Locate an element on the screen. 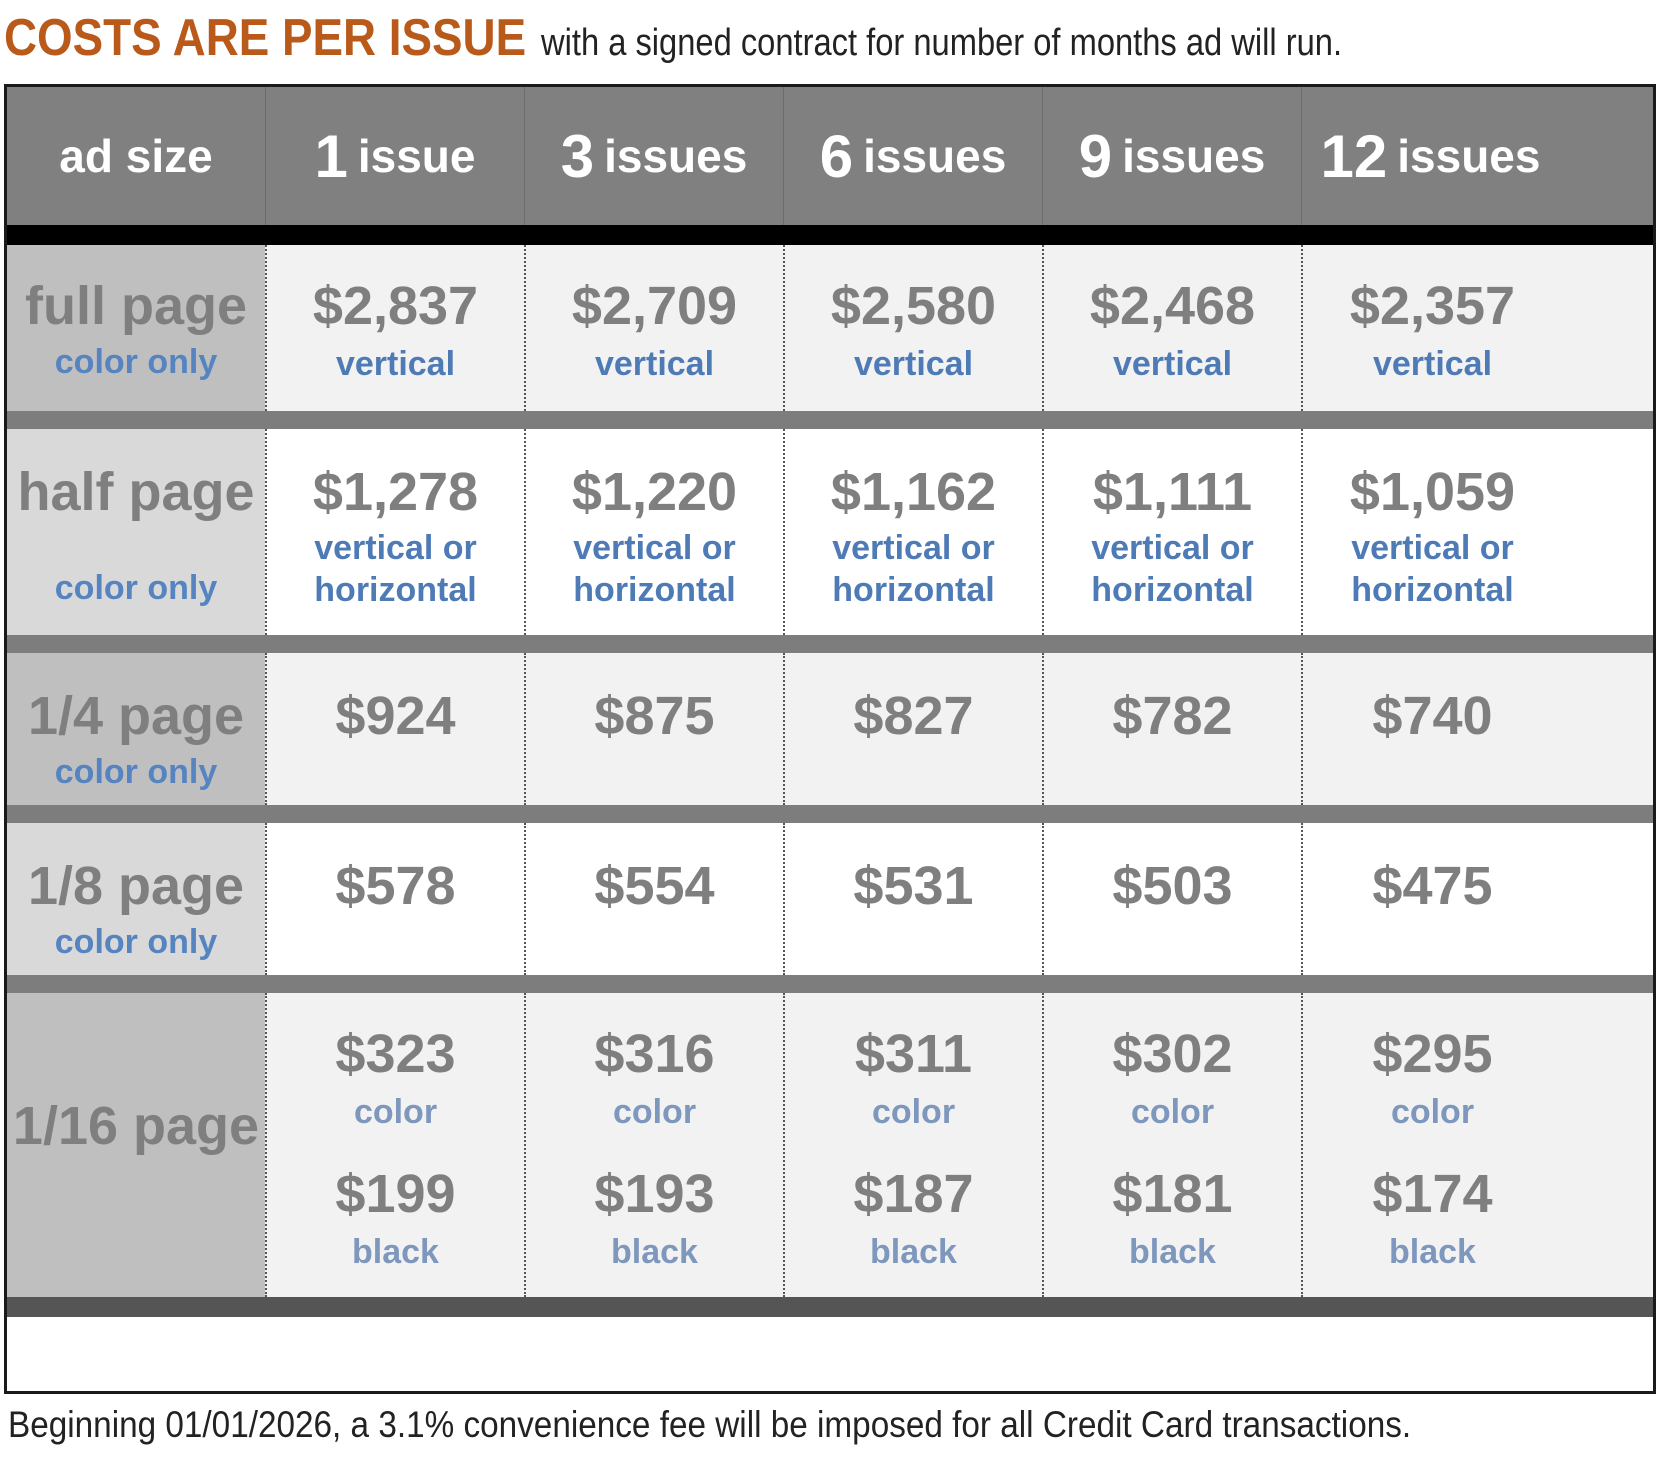 The image size is (1661, 1457). price: $1,162 is located at coordinates (913, 492).